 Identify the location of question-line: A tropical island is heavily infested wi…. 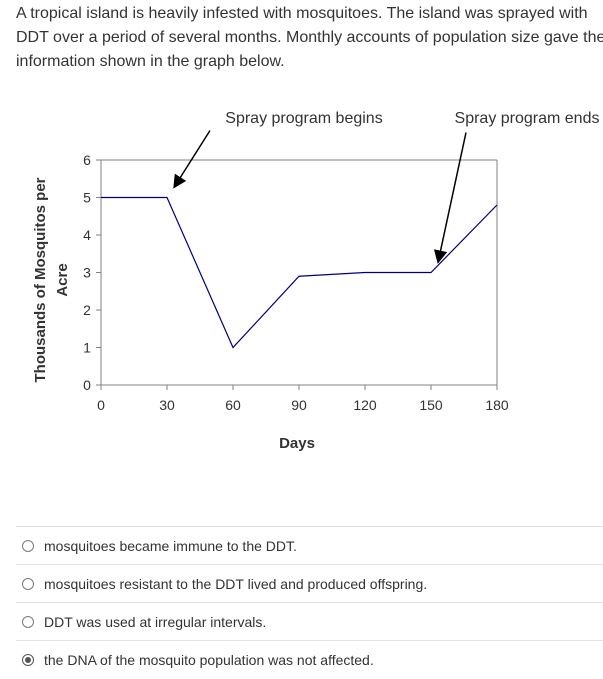
(302, 13).